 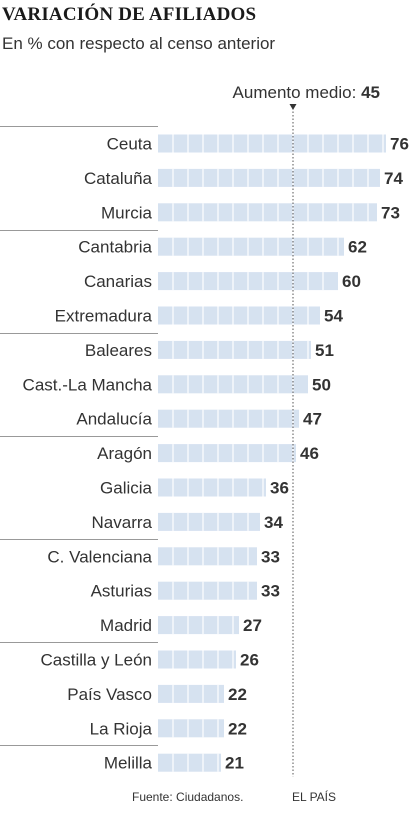 What do you see at coordinates (370, 92) in the screenshot?
I see `average-value: 45` at bounding box center [370, 92].